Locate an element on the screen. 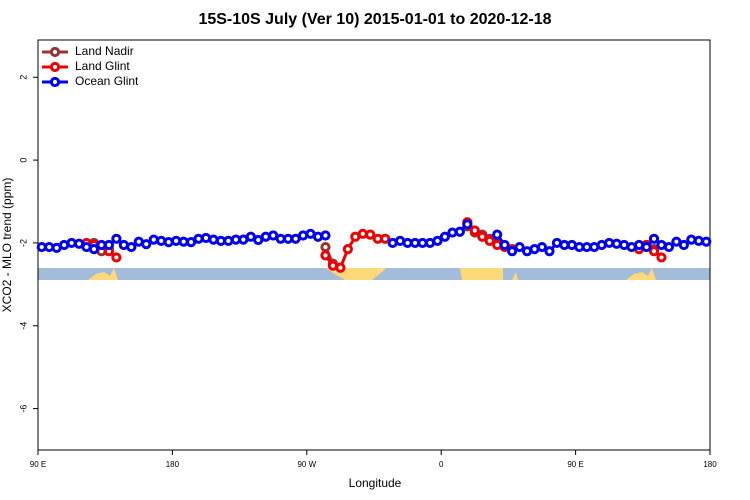 This screenshot has height=500, width=750. y-axis-label: XCO2 - MLO trend (ppm) is located at coordinates (7, 245).